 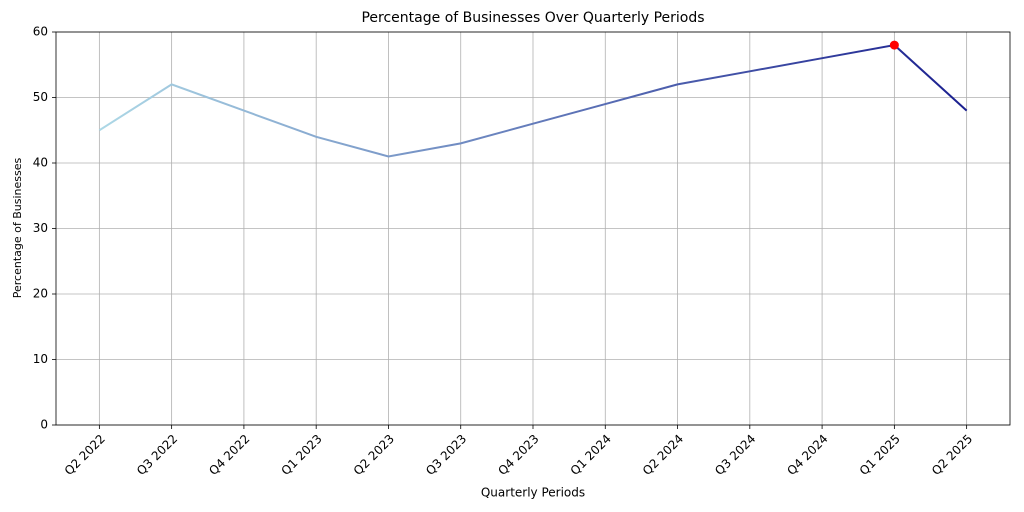 What do you see at coordinates (894, 45) in the screenshot?
I see `max-marker` at bounding box center [894, 45].